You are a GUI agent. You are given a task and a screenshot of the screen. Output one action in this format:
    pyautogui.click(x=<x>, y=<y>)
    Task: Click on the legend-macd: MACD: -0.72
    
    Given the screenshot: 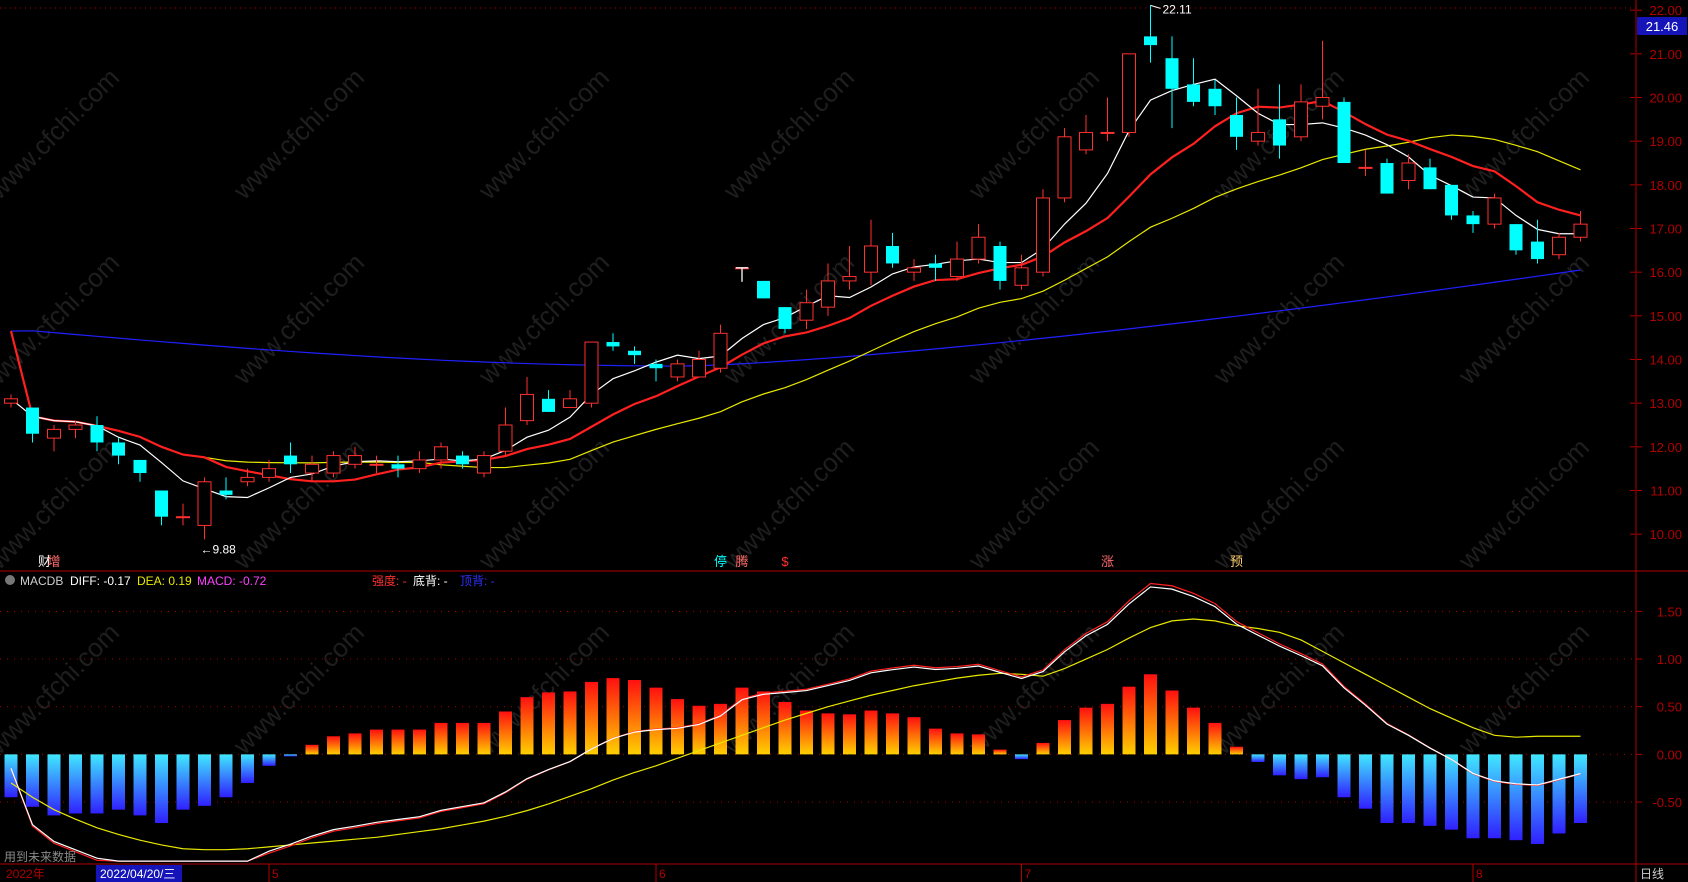 What is the action you would take?
    pyautogui.click(x=232, y=581)
    